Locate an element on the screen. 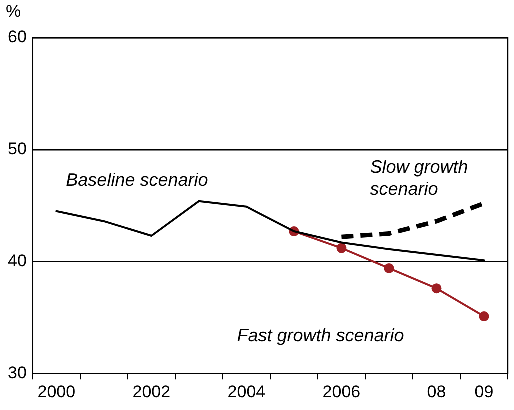  text: Fast growth scenario is located at coordinates (320, 336).